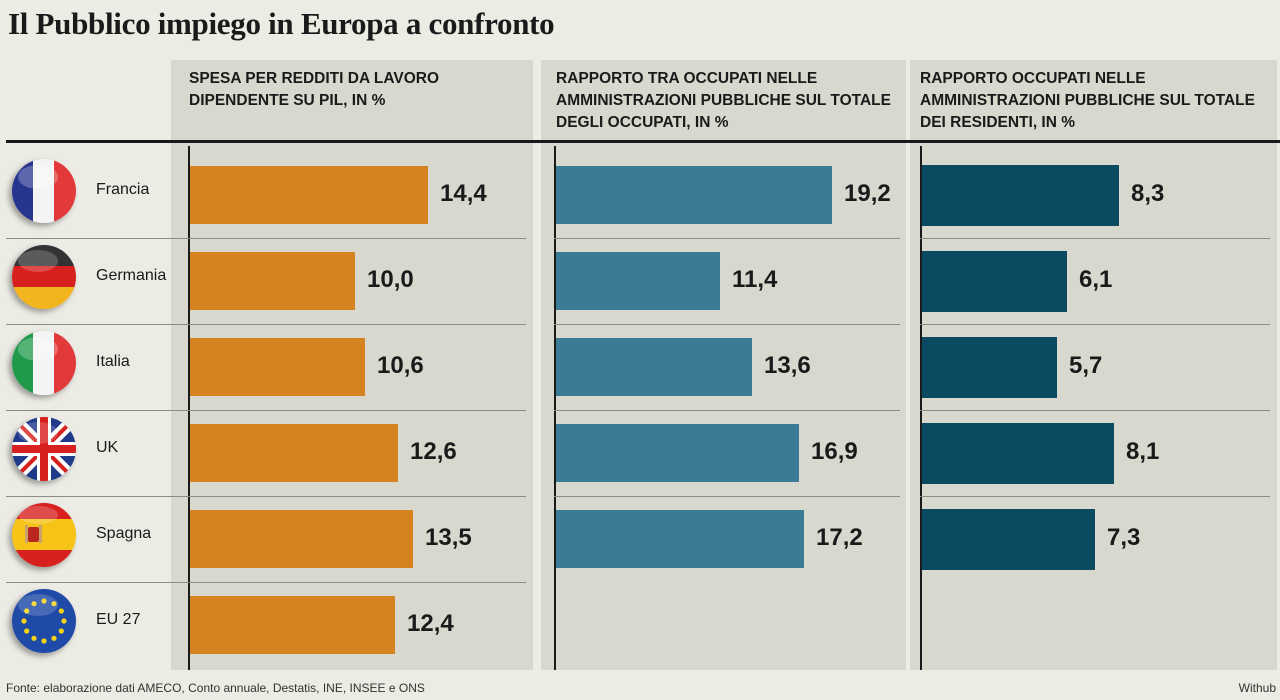 The height and width of the screenshot is (700, 1280). What do you see at coordinates (1020, 195) in the screenshot?
I see `bar-panel3-francia` at bounding box center [1020, 195].